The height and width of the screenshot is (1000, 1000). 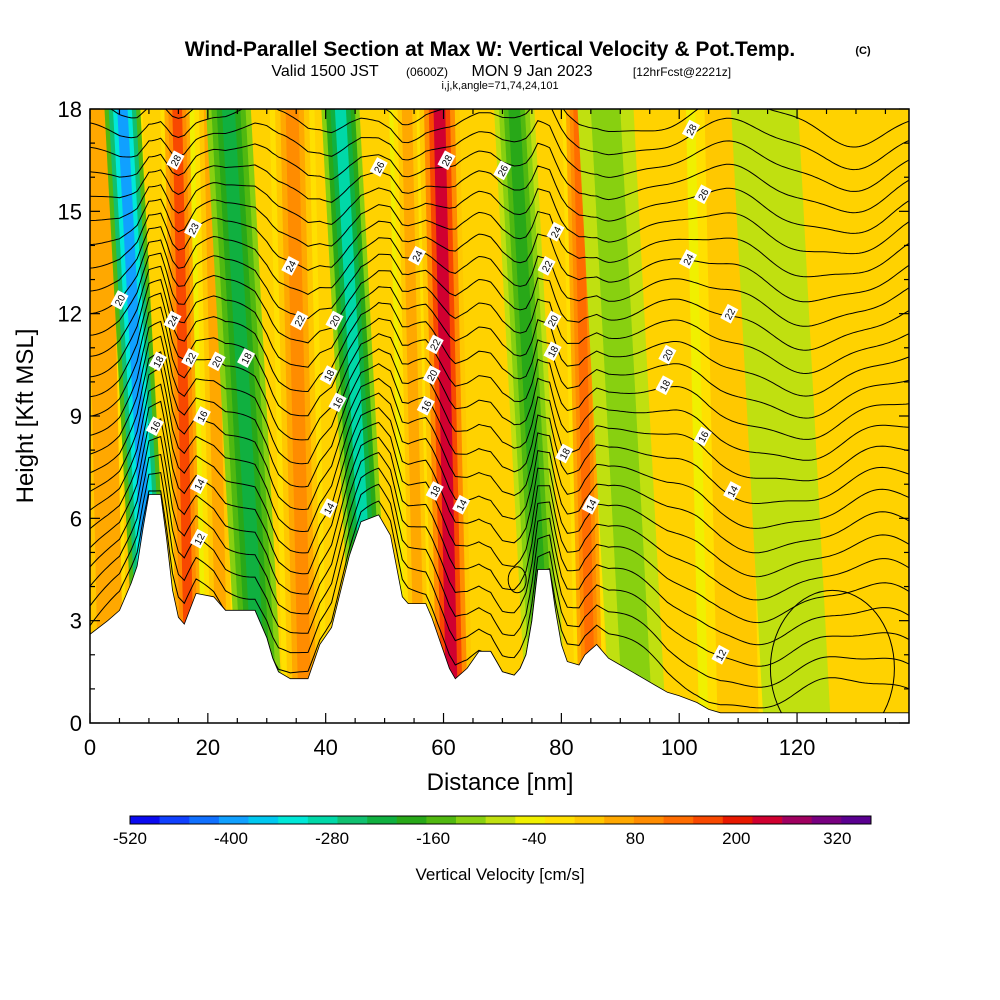 I want to click on theta-contour-label: 23, so click(x=193, y=228).